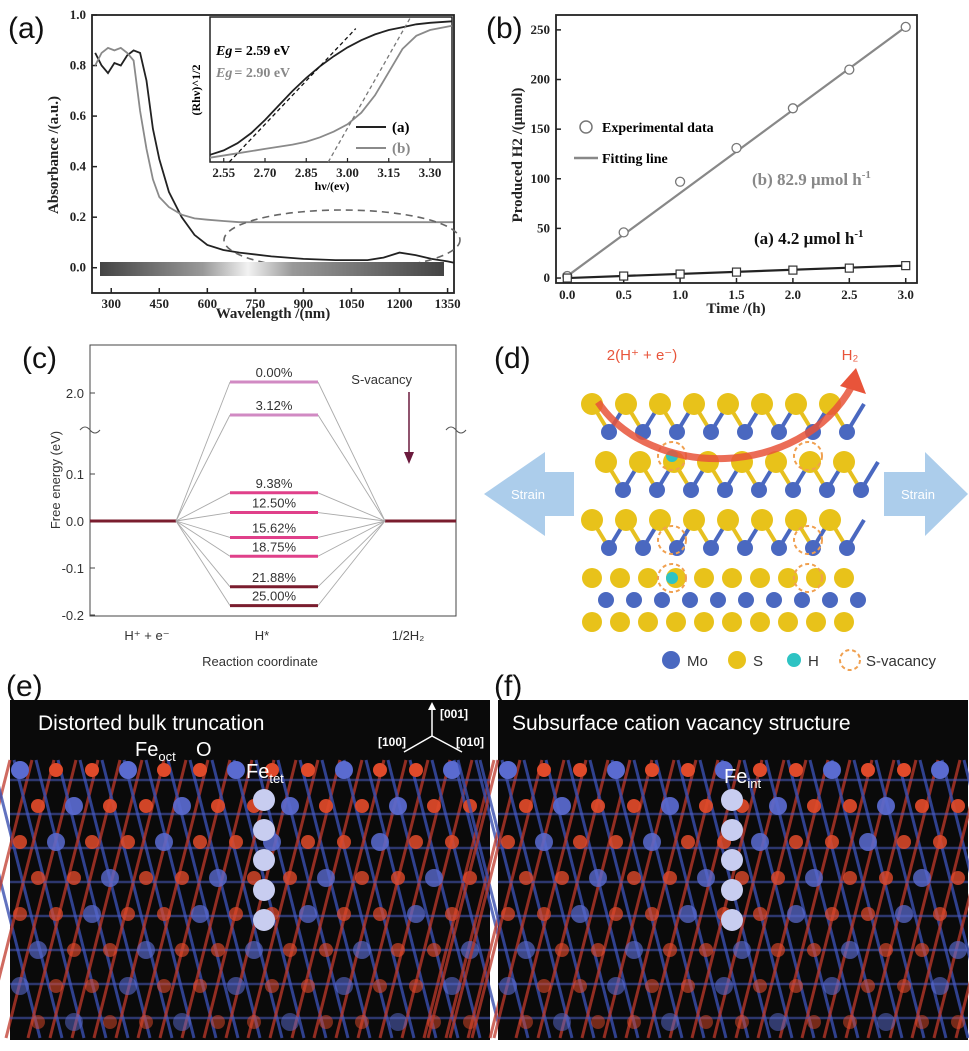 The height and width of the screenshot is (1051, 969). What do you see at coordinates (408, 635) in the screenshot?
I see `x-category-label: 1/2H₂` at bounding box center [408, 635].